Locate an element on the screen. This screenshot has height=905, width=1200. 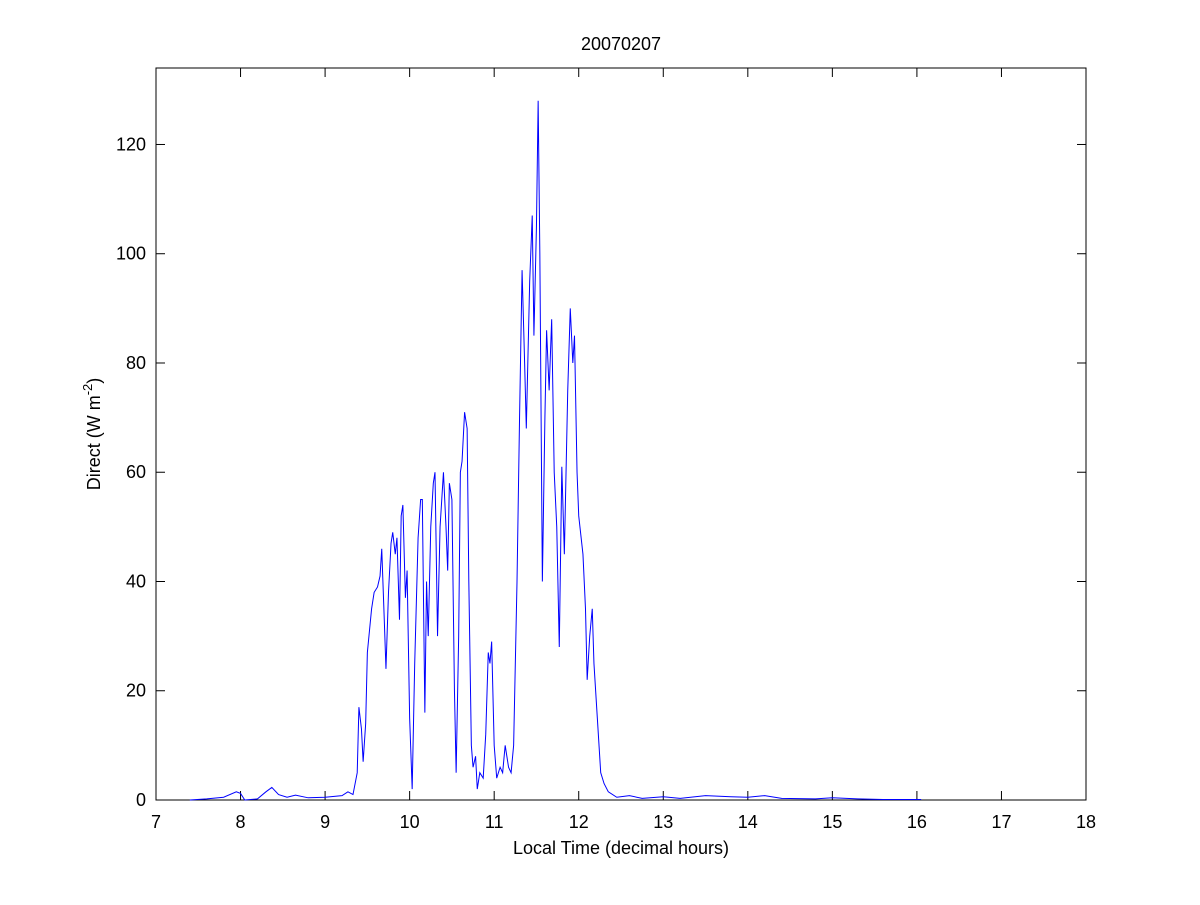
y-tick-label: 100 is located at coordinates (131, 254).